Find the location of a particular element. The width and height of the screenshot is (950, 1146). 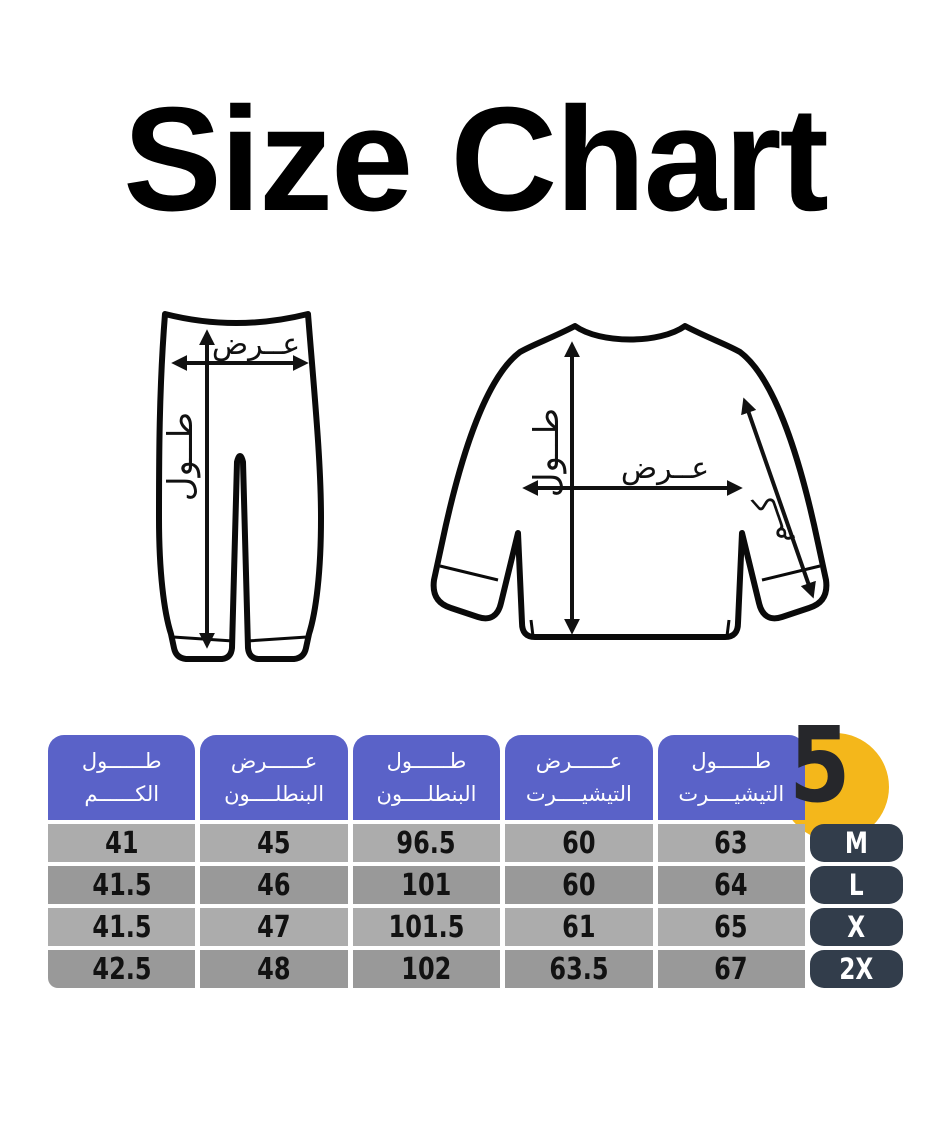

table-cell: 102 is located at coordinates (426, 969).